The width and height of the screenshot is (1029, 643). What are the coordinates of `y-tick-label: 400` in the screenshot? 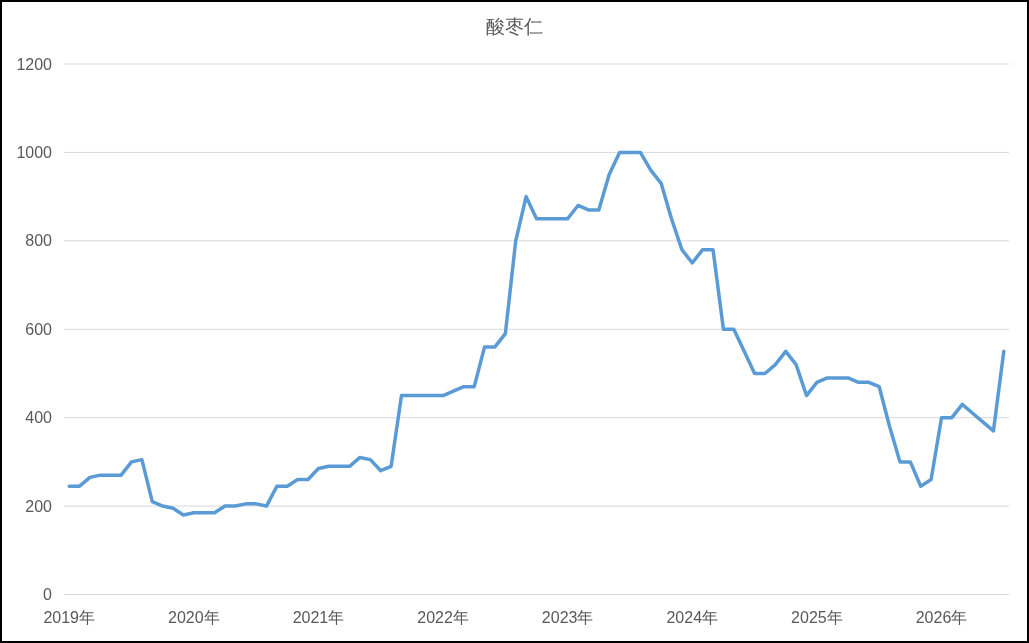 It's located at (39, 418).